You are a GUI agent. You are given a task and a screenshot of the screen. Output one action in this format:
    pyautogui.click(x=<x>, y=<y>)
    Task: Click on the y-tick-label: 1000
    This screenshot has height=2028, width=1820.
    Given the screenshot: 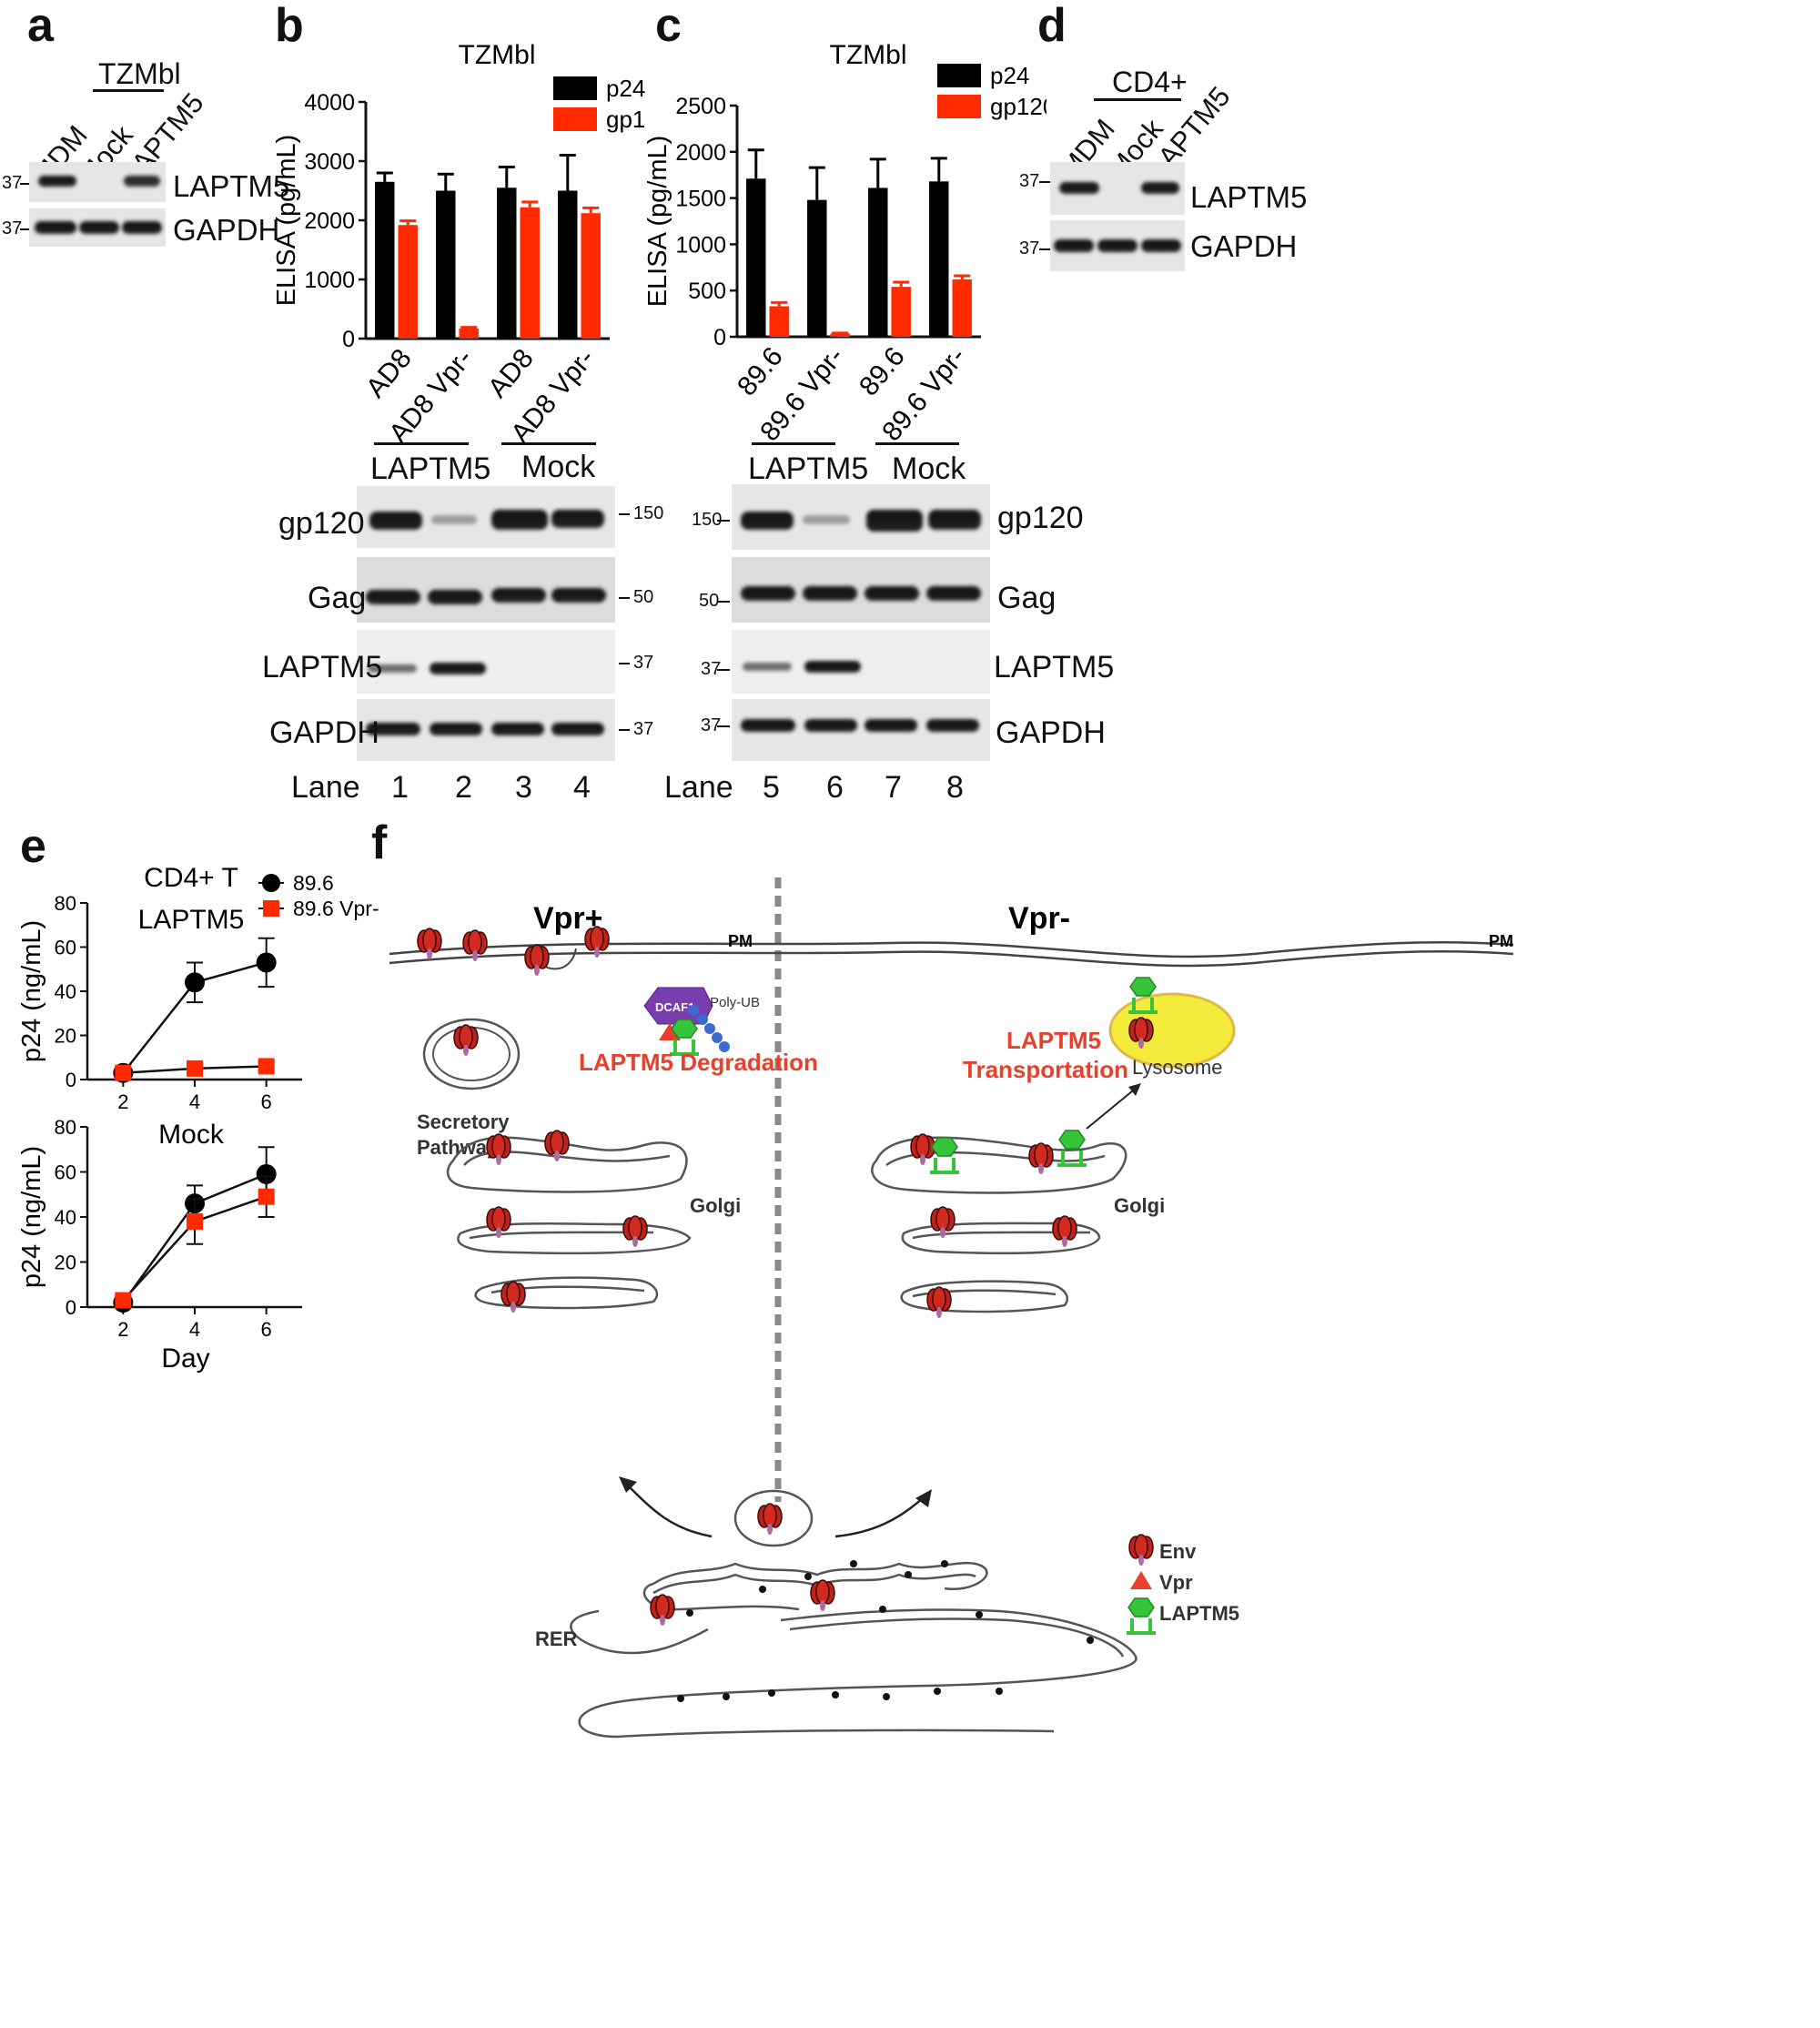 What is the action you would take?
    pyautogui.click(x=700, y=245)
    